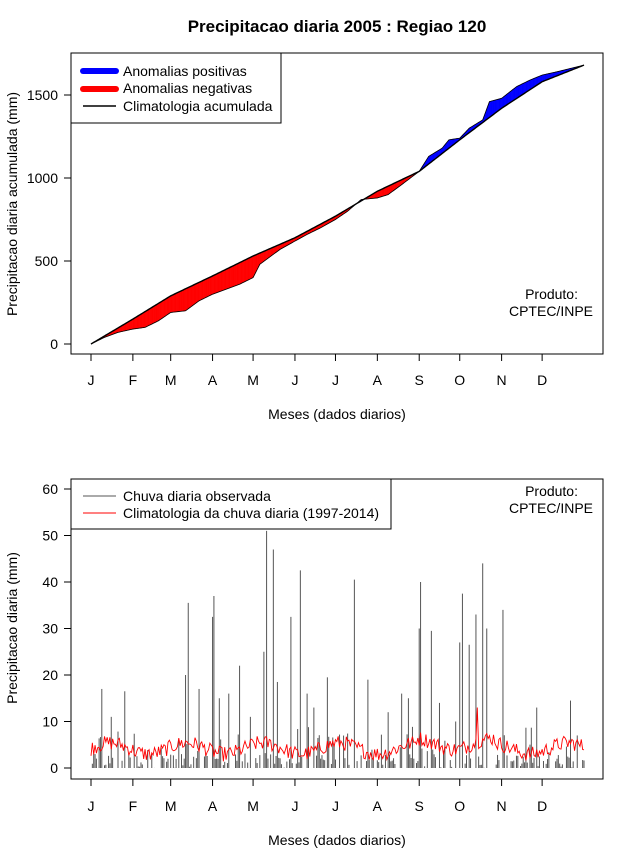  I want to click on x-tick-label: O, so click(459, 380).